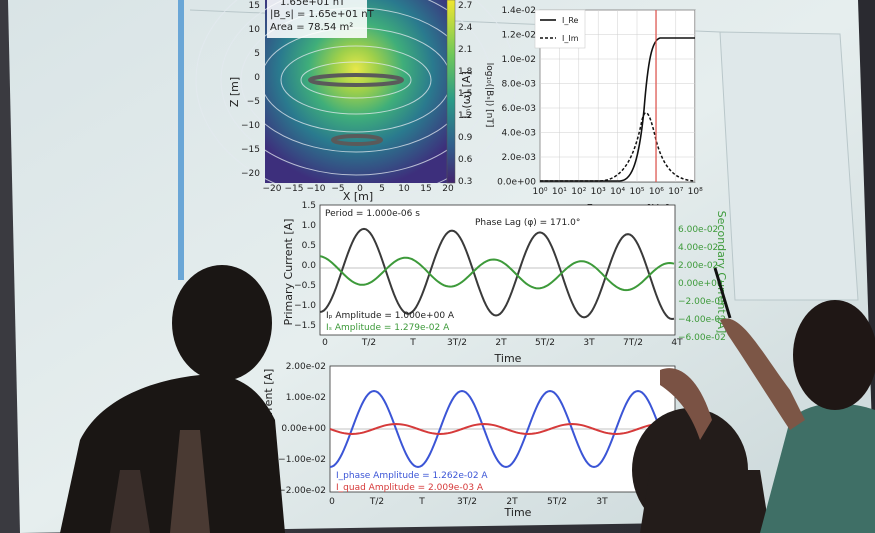  What do you see at coordinates (313, 4) in the screenshot?
I see `b-line1: 1.65e+01 nT` at bounding box center [313, 4].